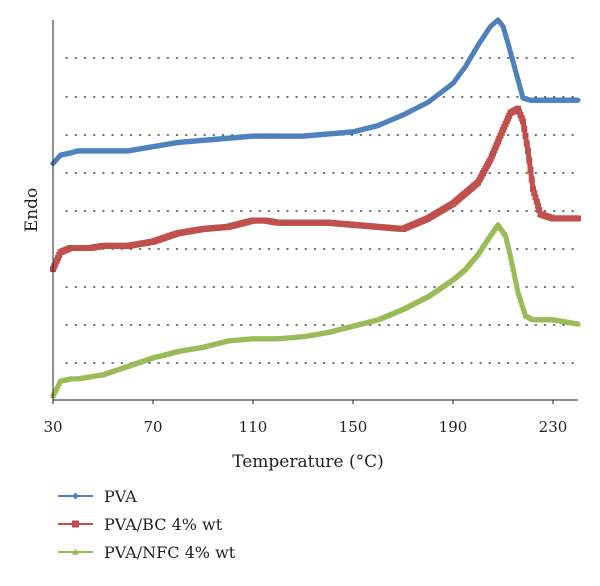 This screenshot has height=586, width=600. Describe the element at coordinates (163, 524) in the screenshot. I see `legend-label-1: PVA/BC 4% wt` at that location.